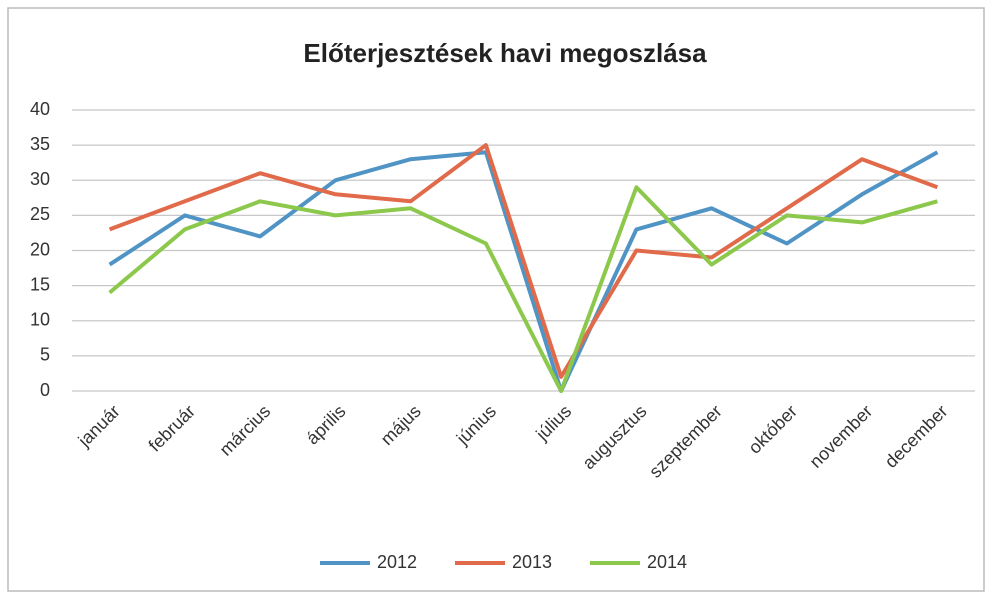 This screenshot has height=598, width=992. I want to click on legend-label: 2014, so click(667, 562).